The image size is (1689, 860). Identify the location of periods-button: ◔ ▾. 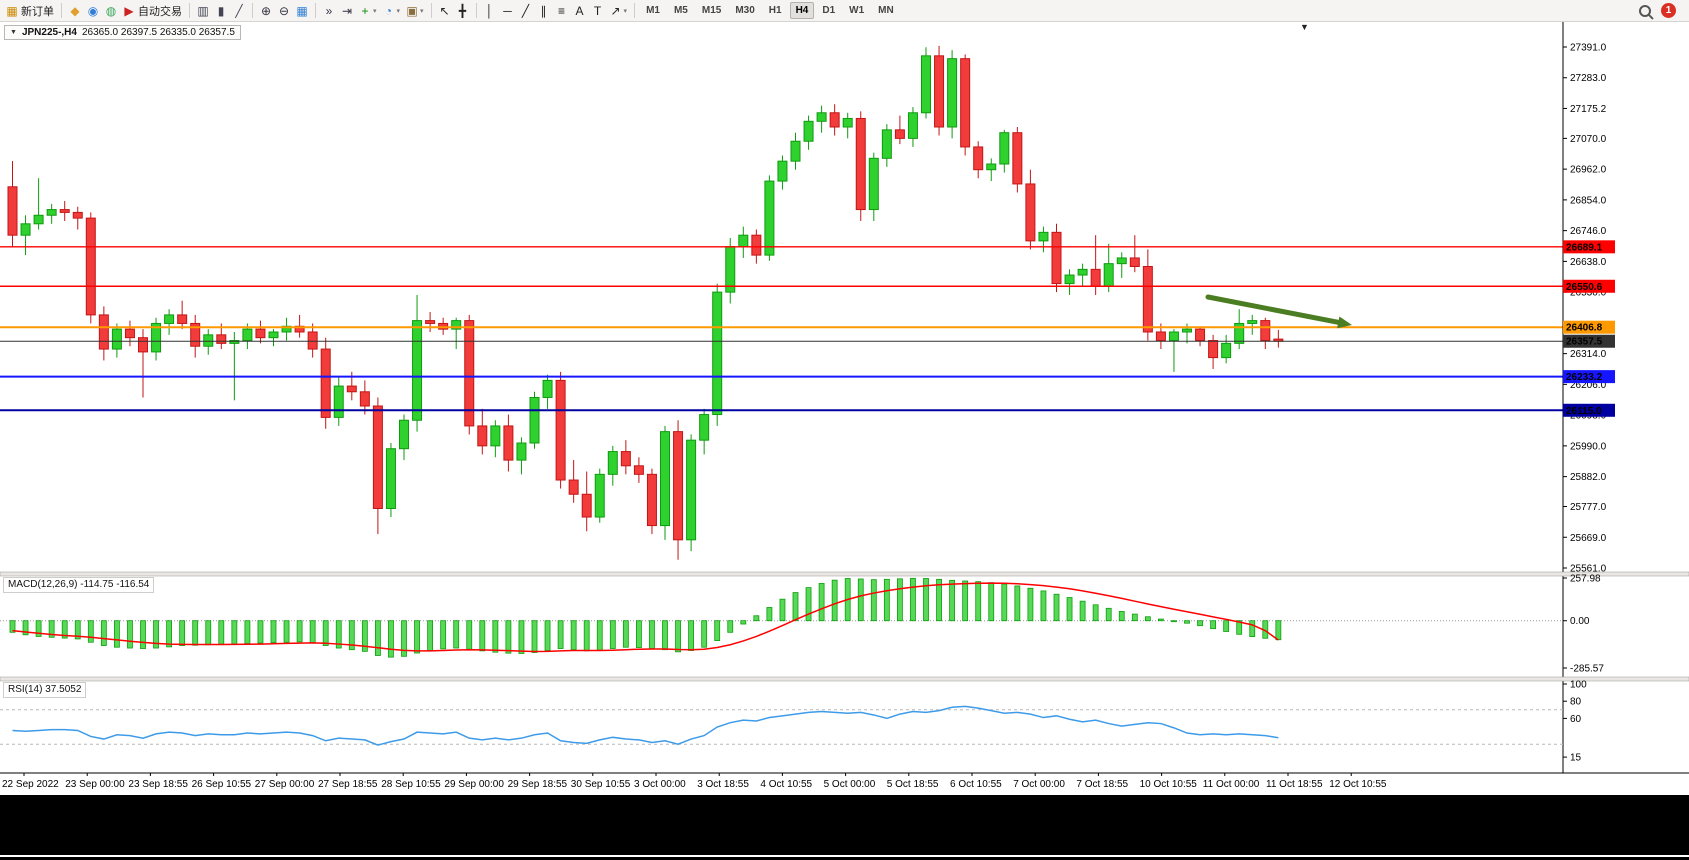
(392, 11).